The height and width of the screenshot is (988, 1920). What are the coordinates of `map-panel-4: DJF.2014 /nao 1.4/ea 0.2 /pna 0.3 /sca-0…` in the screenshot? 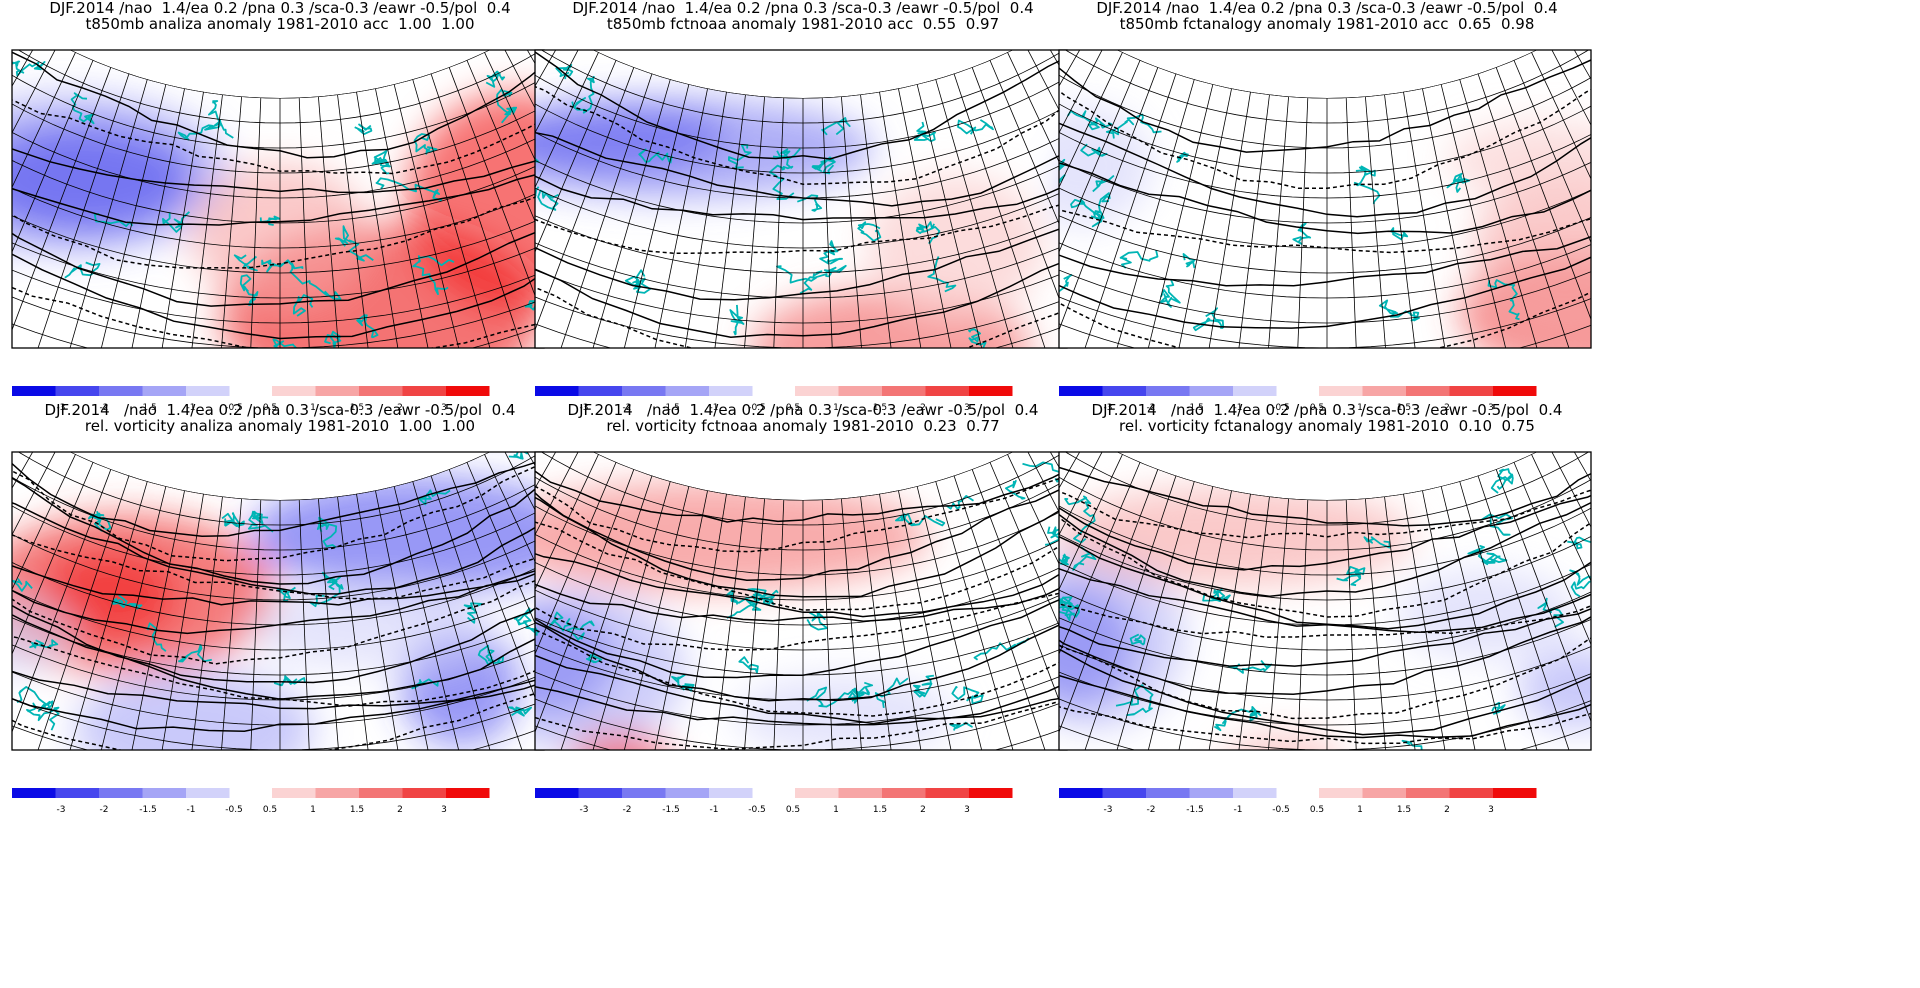 It's located at (280, 612).